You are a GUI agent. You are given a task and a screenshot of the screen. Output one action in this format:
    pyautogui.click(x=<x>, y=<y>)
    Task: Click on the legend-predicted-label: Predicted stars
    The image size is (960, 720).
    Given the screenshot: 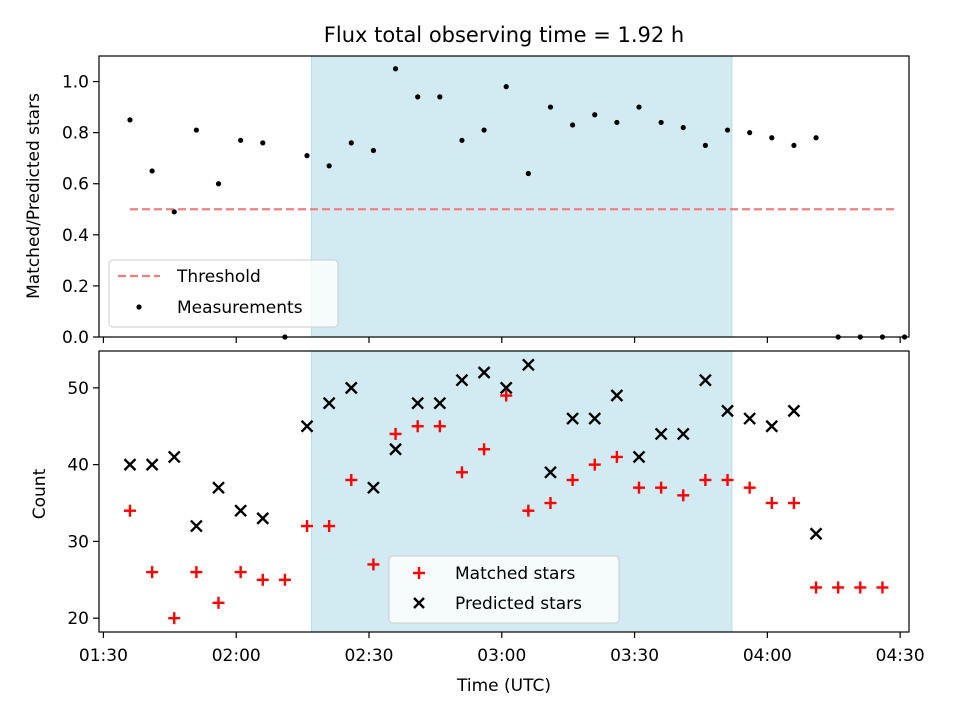 What is the action you would take?
    pyautogui.click(x=518, y=604)
    